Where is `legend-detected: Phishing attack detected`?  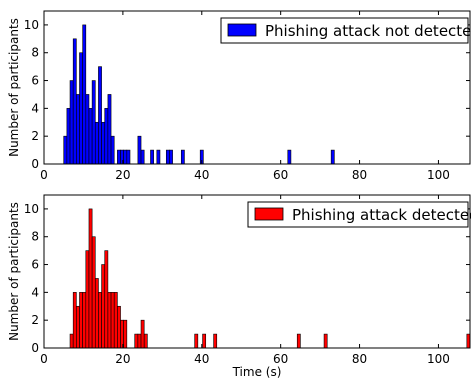 legend-detected: Phishing attack detected is located at coordinates (359, 214).